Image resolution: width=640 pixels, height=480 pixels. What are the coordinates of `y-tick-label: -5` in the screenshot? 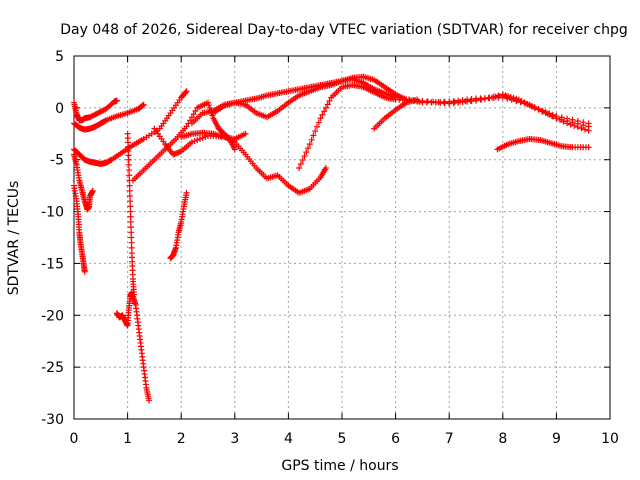 It's located at (57, 161).